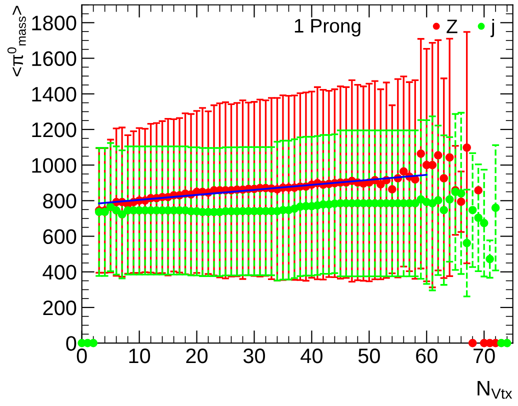 This screenshot has height=406, width=518. Describe the element at coordinates (254, 356) in the screenshot. I see `x-tick-label: 30` at that location.